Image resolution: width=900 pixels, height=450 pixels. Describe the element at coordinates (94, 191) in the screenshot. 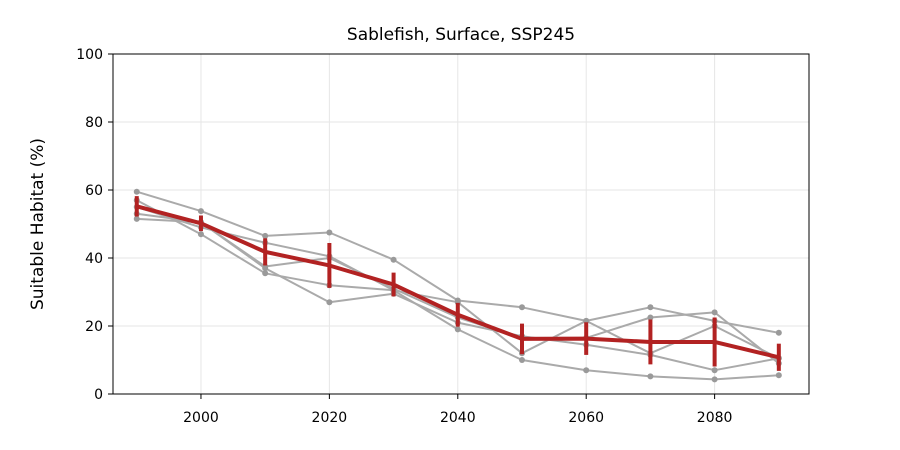

I see `y-tick-label: 60` at that location.